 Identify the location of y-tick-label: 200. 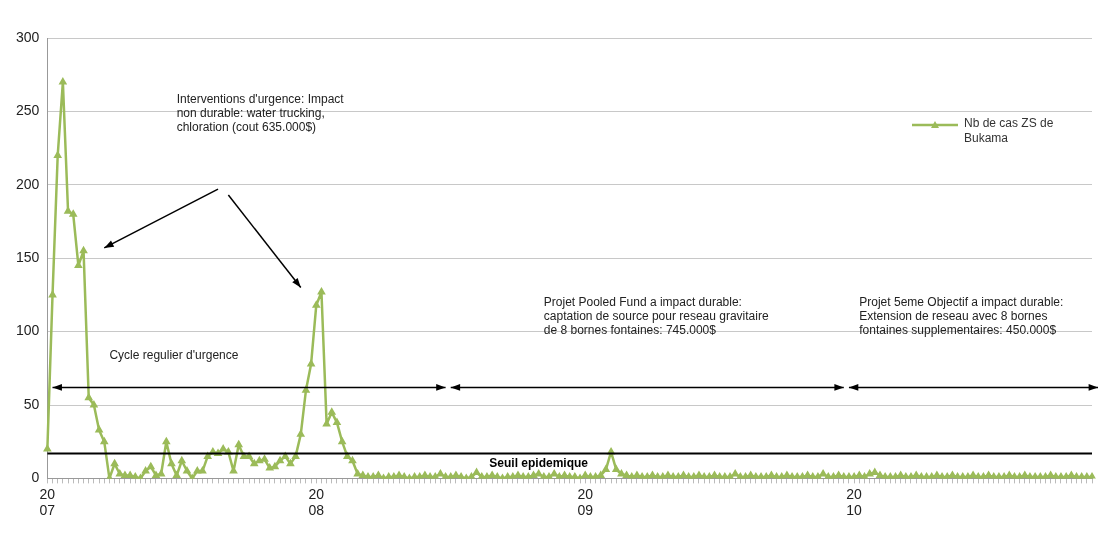
(28, 183).